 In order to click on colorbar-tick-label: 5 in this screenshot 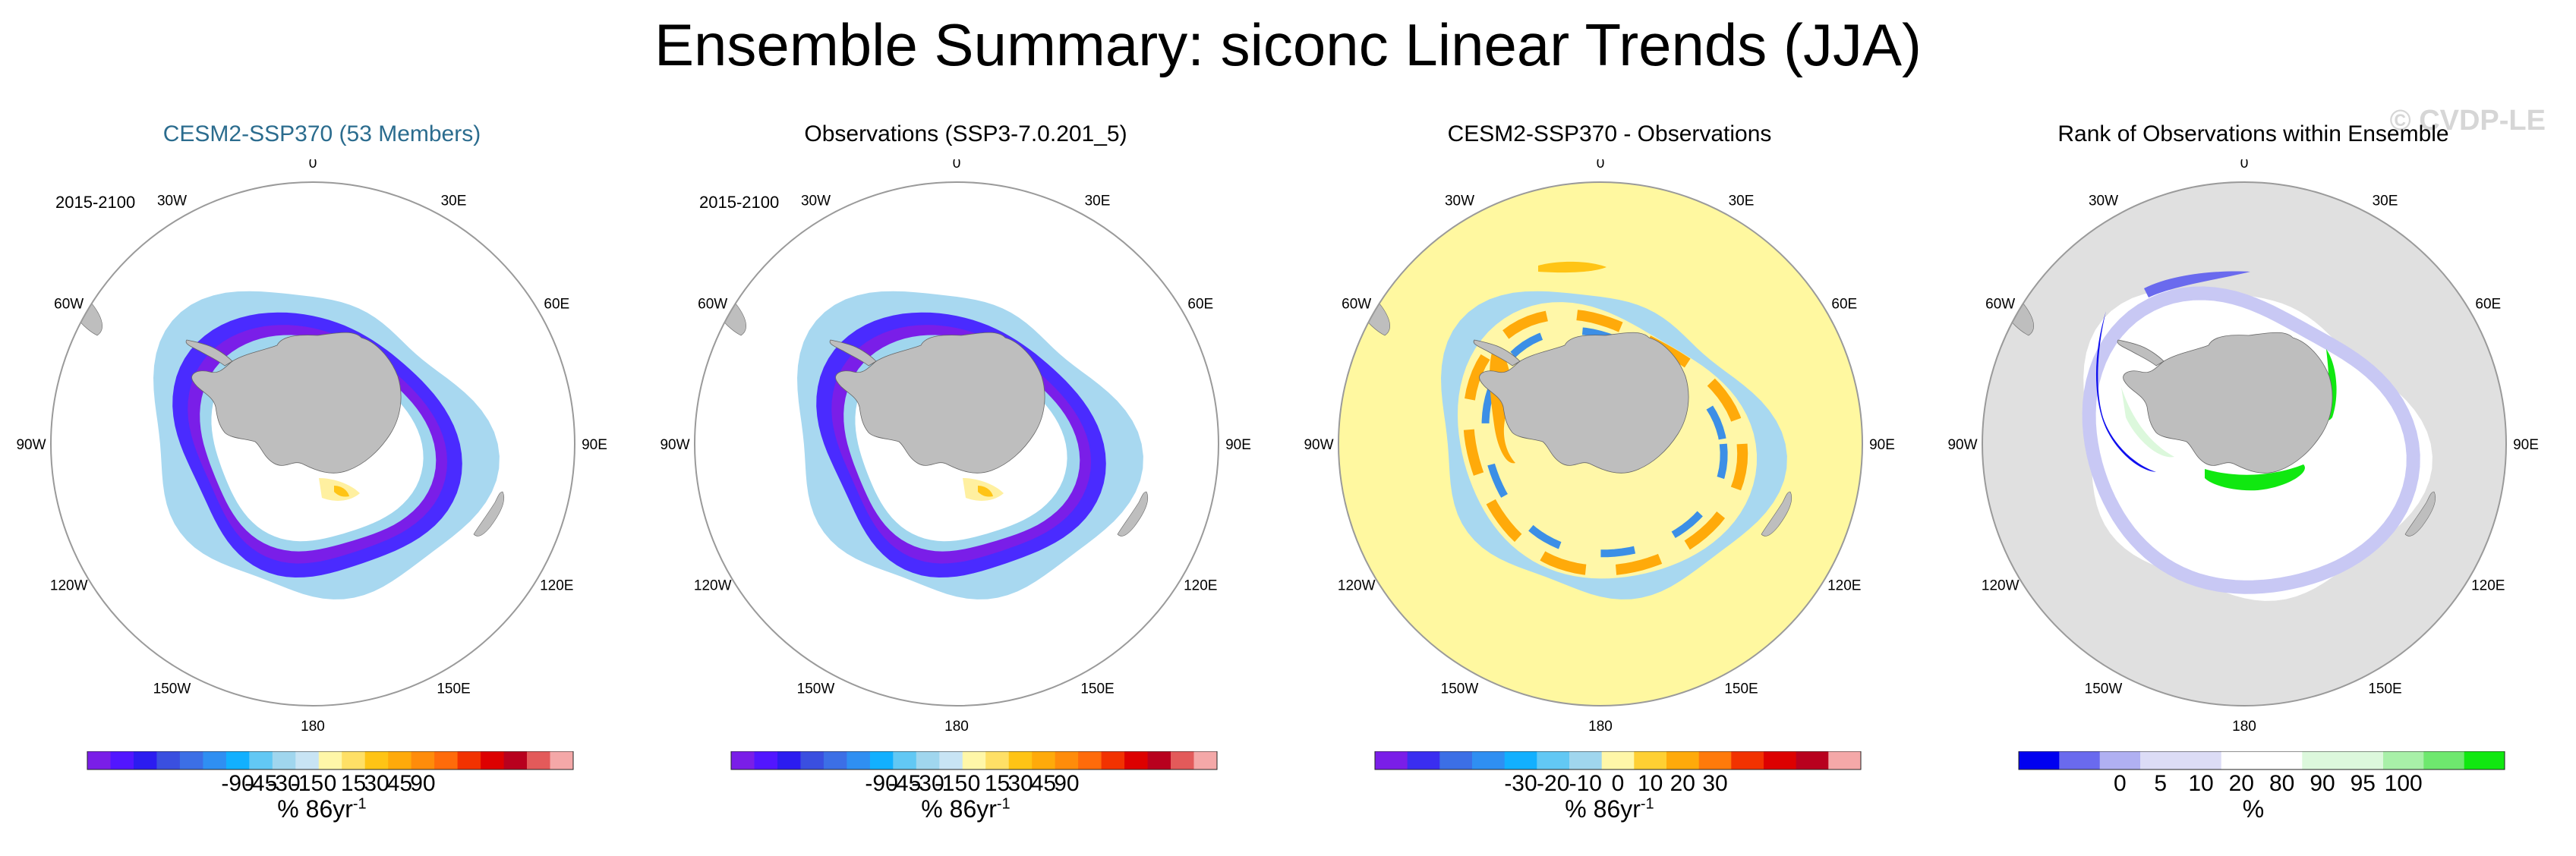, I will do `click(2160, 783)`.